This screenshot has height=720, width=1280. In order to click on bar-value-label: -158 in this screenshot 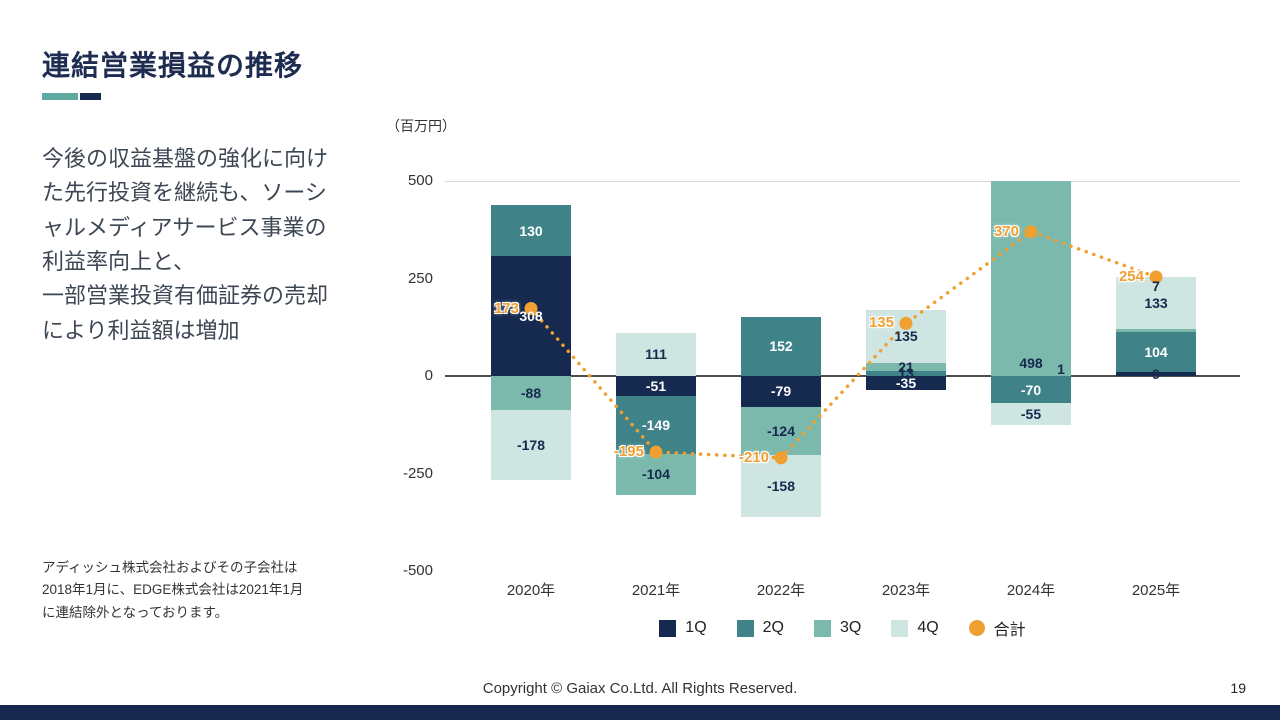, I will do `click(781, 485)`.